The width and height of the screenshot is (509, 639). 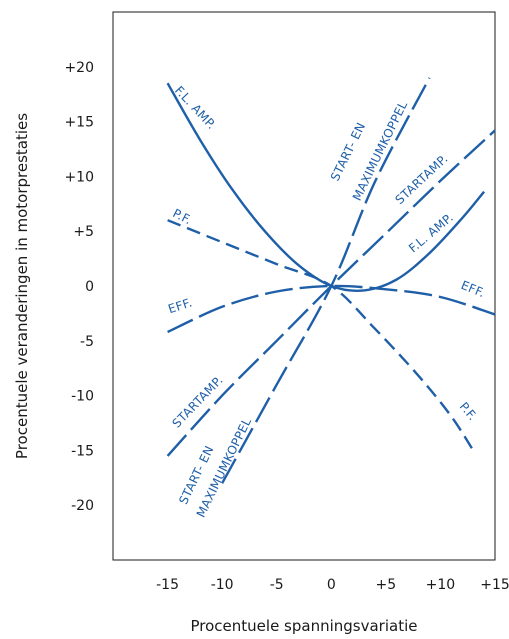 I want to click on y-tick-label: 0, so click(x=89, y=287).